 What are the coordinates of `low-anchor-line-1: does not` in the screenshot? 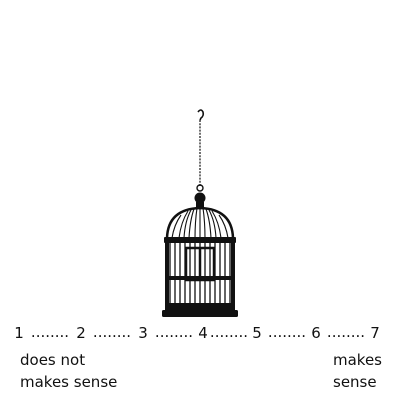 It's located at (53, 360).